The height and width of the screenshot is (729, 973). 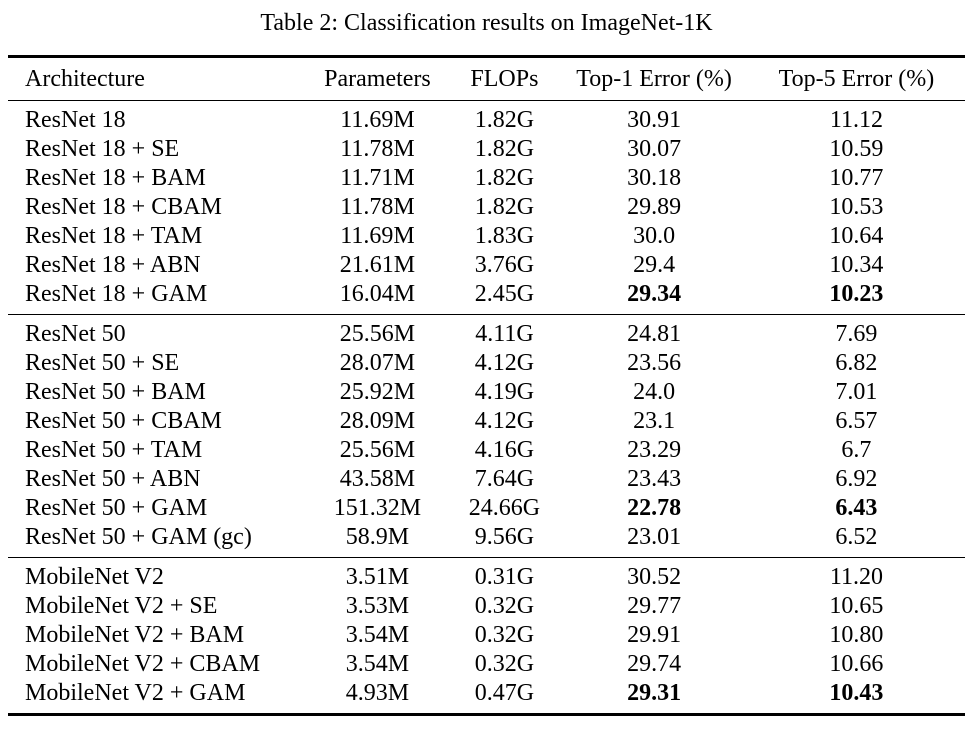 I want to click on table-row: ResNet 50 + GAM (gc) 58.9M 9.56G 23.01 6.52, so click(x=486, y=540).